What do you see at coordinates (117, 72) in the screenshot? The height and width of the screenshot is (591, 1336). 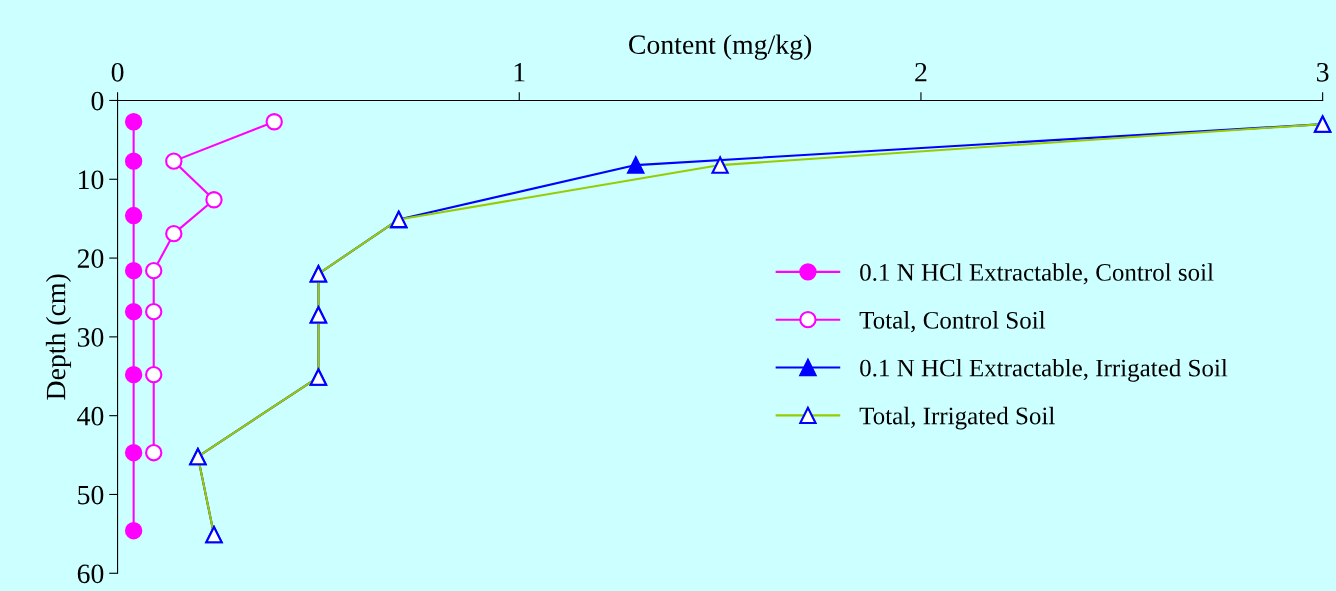 I see `x-tick-label: 0` at bounding box center [117, 72].